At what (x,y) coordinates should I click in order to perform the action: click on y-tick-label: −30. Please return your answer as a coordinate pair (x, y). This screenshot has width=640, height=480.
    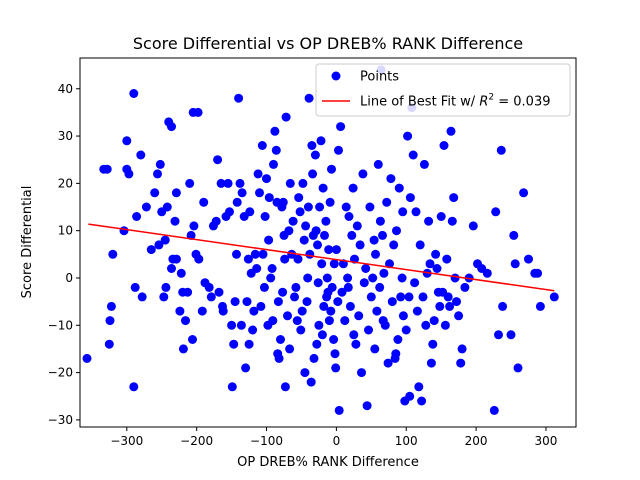
    Looking at the image, I should click on (60, 420).